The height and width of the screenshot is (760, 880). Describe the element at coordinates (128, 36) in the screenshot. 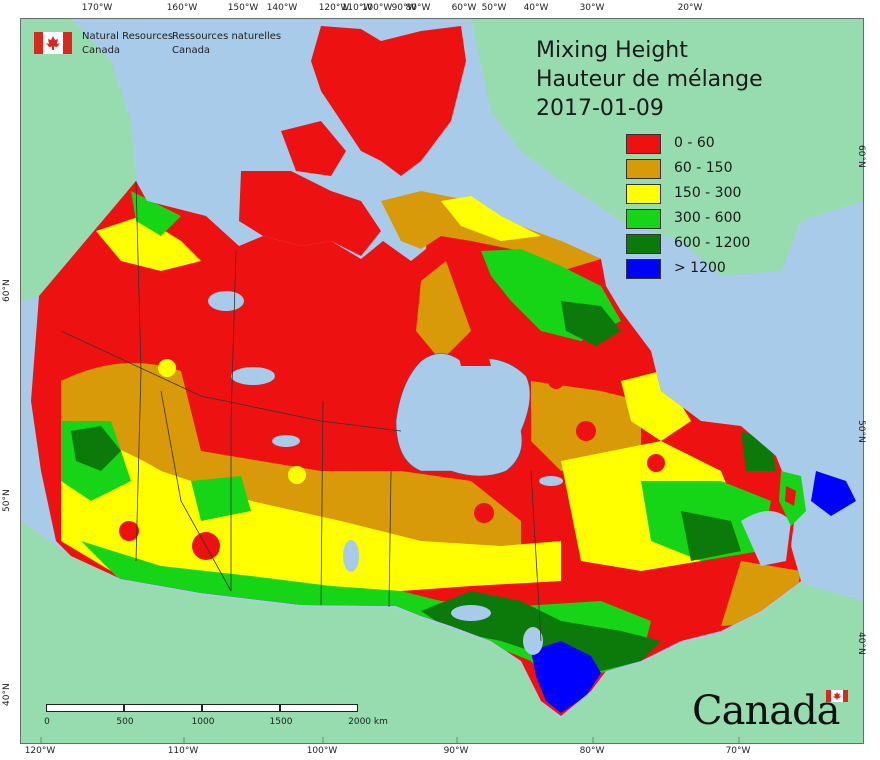

I see `agency-name-en-line1: Natural Resources` at that location.